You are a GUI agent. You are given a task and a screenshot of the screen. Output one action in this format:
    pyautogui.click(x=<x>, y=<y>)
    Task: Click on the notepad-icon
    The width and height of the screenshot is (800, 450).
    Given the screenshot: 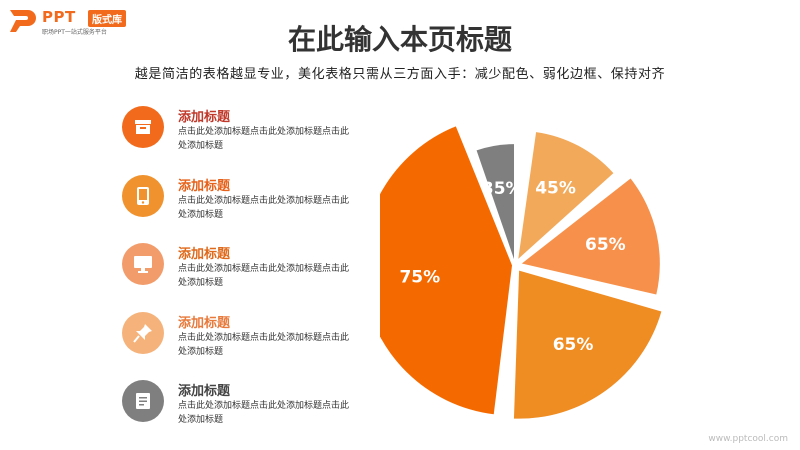 What is the action you would take?
    pyautogui.click(x=143, y=401)
    